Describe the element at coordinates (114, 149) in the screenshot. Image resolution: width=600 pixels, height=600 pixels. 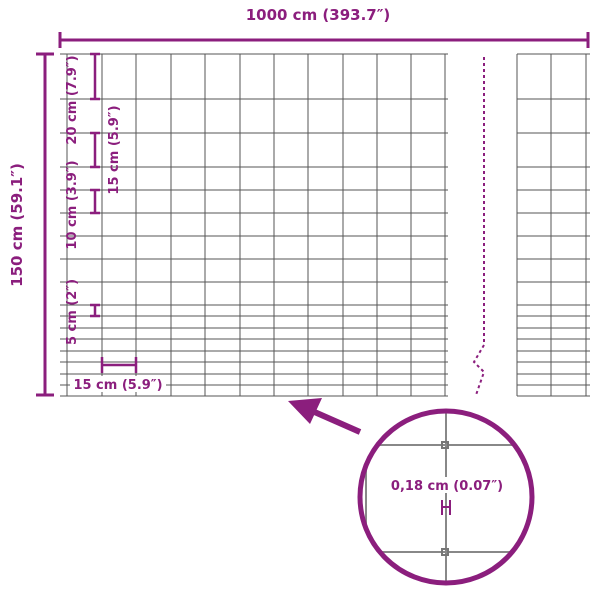
I see `spacing-15-vertical-label: 15 cm (5.9″)` at that location.